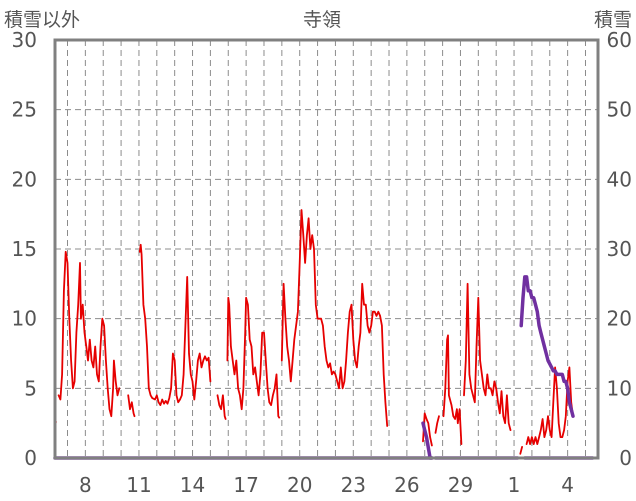  I want to click on right-tick-label: 50, so click(619, 110).